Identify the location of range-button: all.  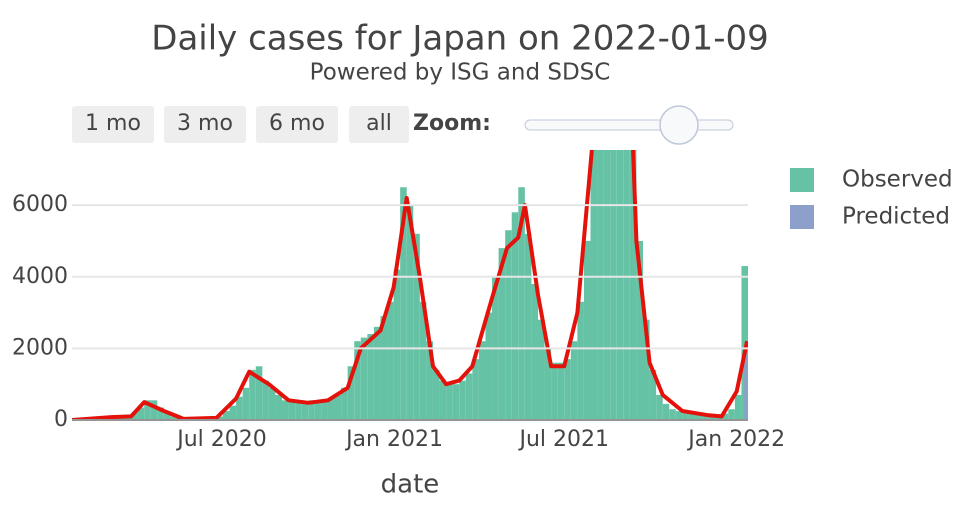
(379, 124).